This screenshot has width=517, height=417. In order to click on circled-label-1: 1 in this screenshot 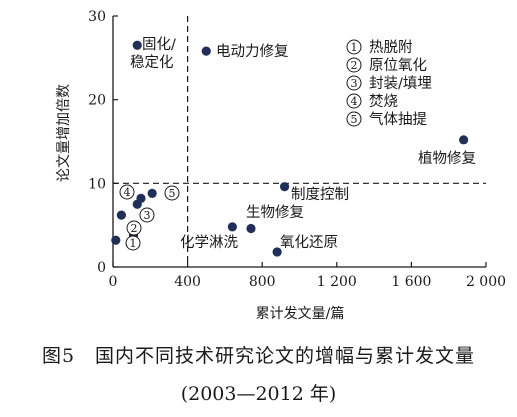, I will do `click(133, 243)`.